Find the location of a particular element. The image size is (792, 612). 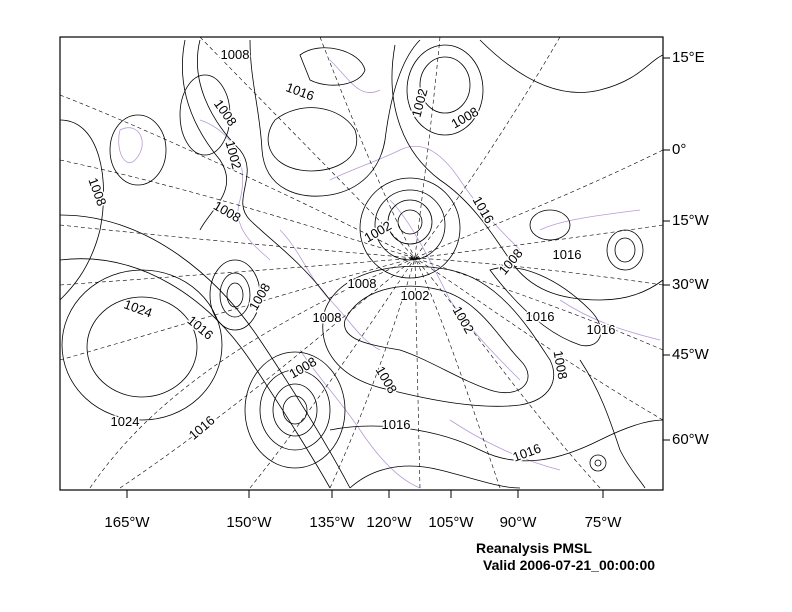

longitude-label: 105°W is located at coordinates (451, 522).